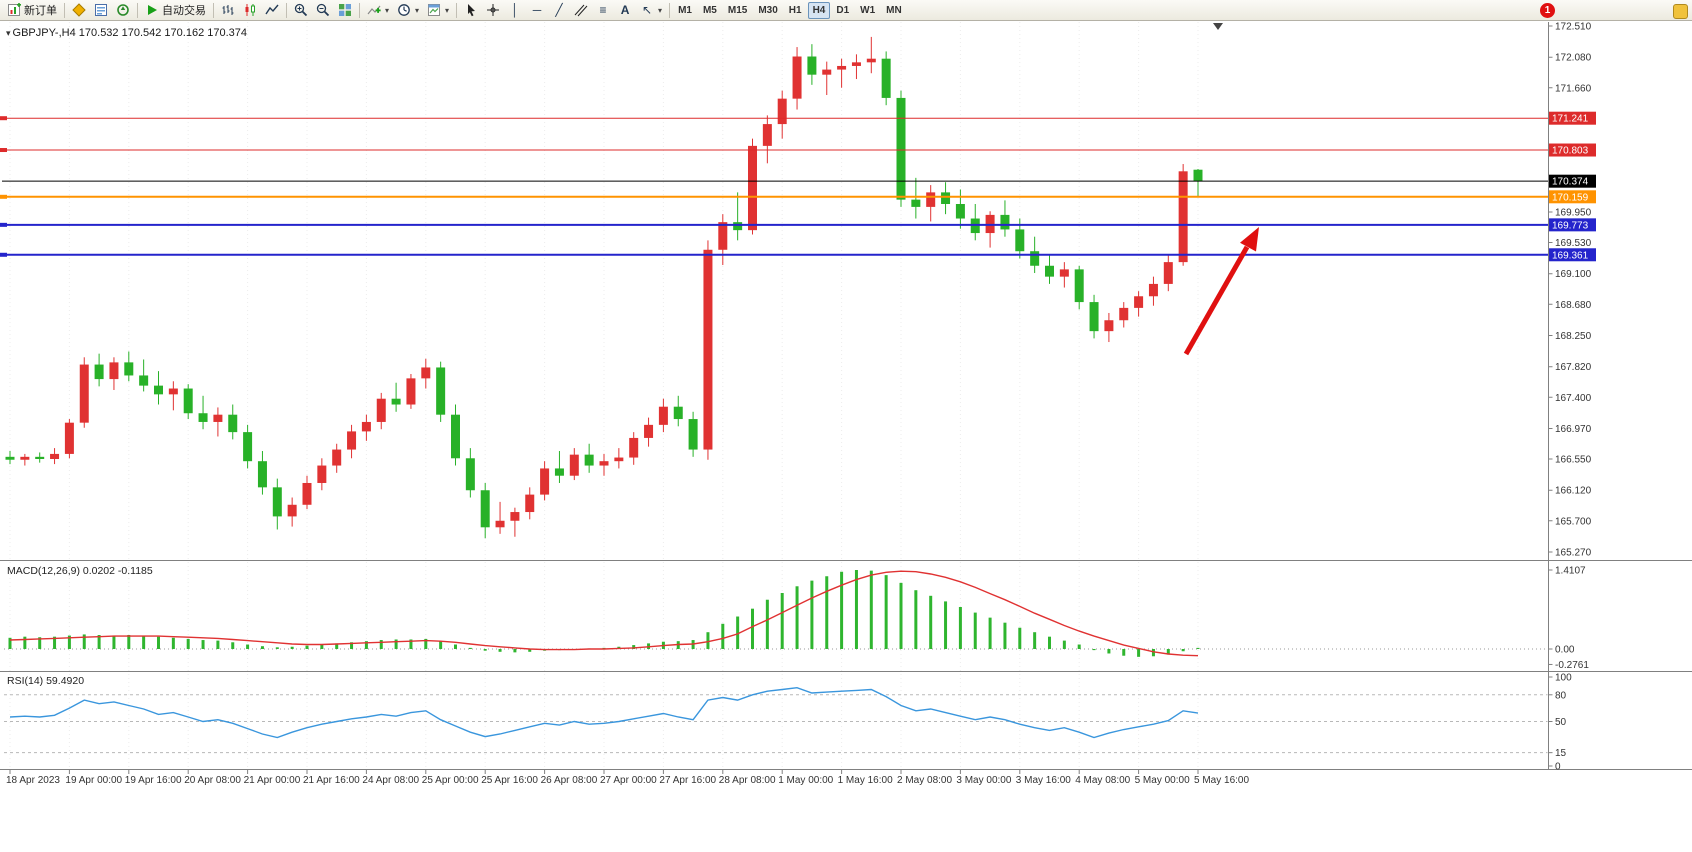  Describe the element at coordinates (301, 10) in the screenshot. I see `zoom-in-button` at that location.